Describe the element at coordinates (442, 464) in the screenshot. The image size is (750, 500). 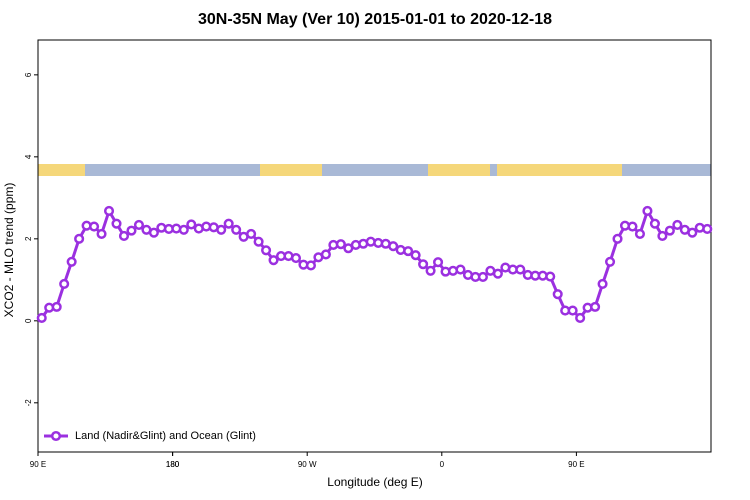
I see `x-tick-label: 0` at that location.